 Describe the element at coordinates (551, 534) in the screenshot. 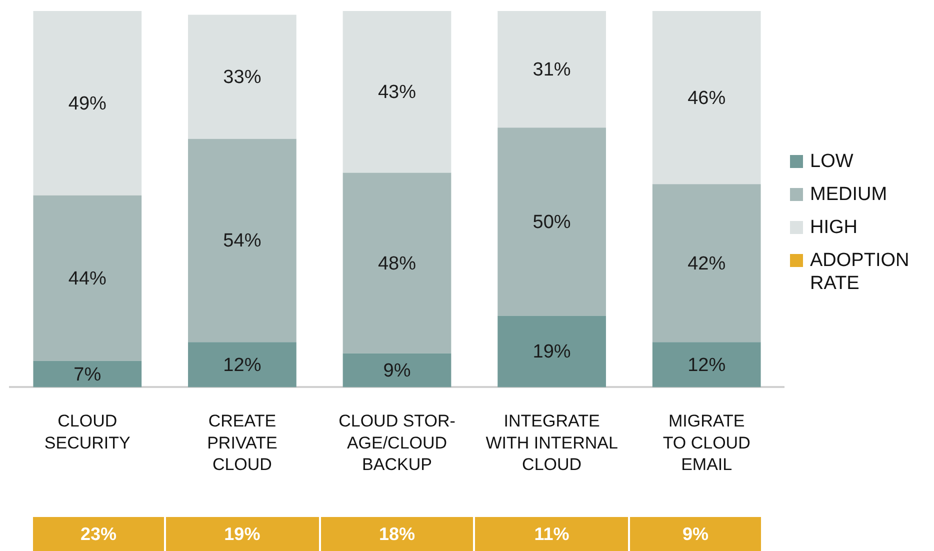

I see `data-label: 11%` at that location.